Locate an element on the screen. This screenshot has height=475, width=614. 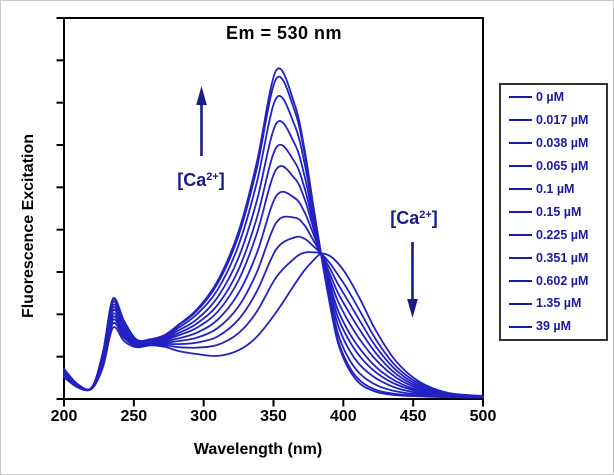
legend-item: 0.225 µM is located at coordinates (557, 235).